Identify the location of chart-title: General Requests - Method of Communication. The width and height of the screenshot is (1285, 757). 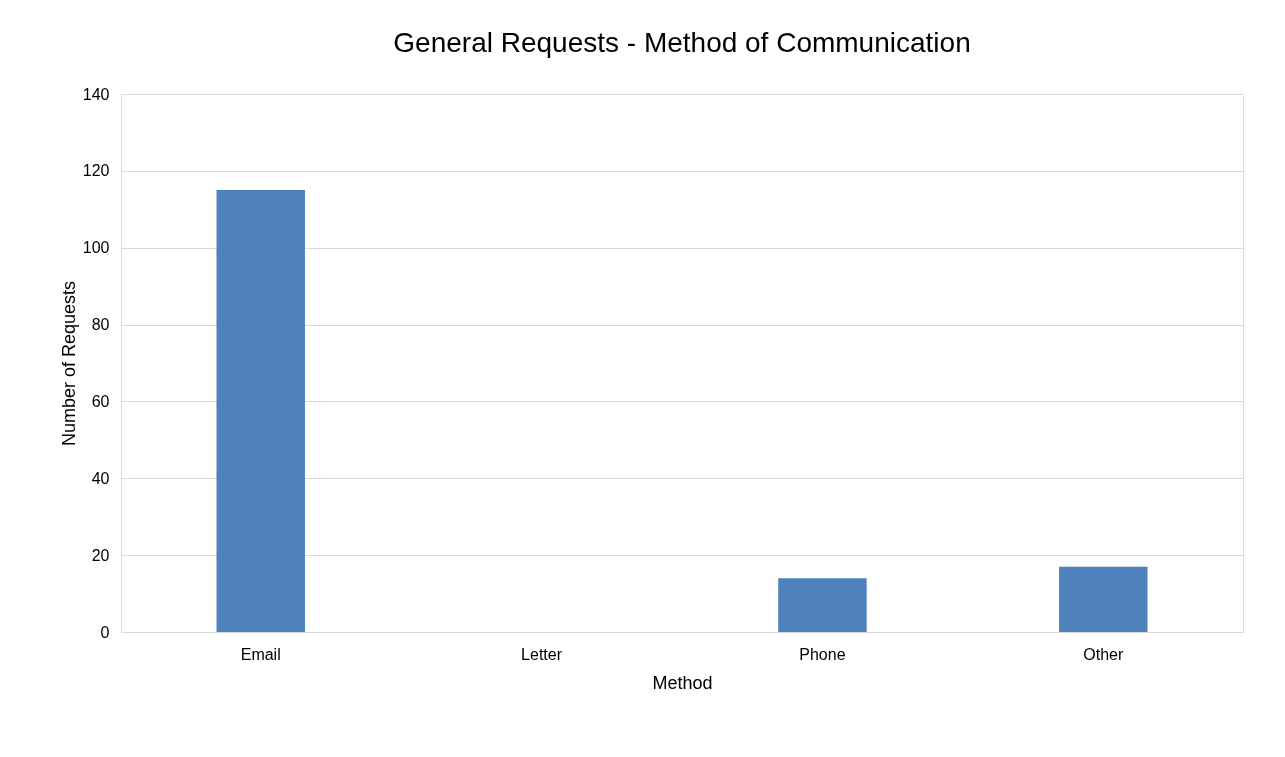
(682, 42).